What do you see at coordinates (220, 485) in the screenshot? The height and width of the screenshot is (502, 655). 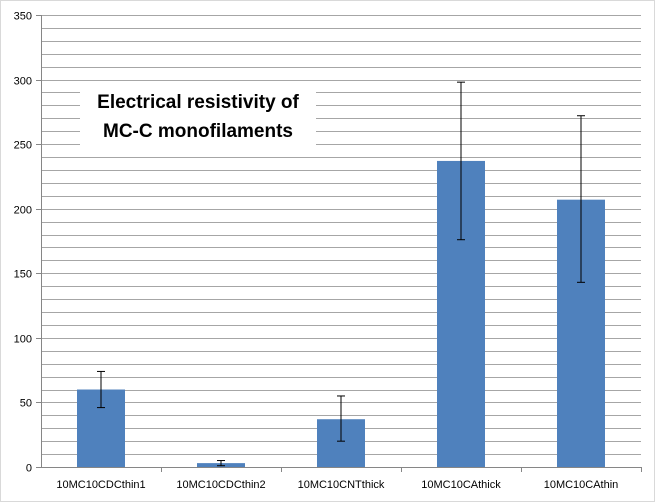 I see `x-tick-label: 10MC10CDCthin2` at bounding box center [220, 485].